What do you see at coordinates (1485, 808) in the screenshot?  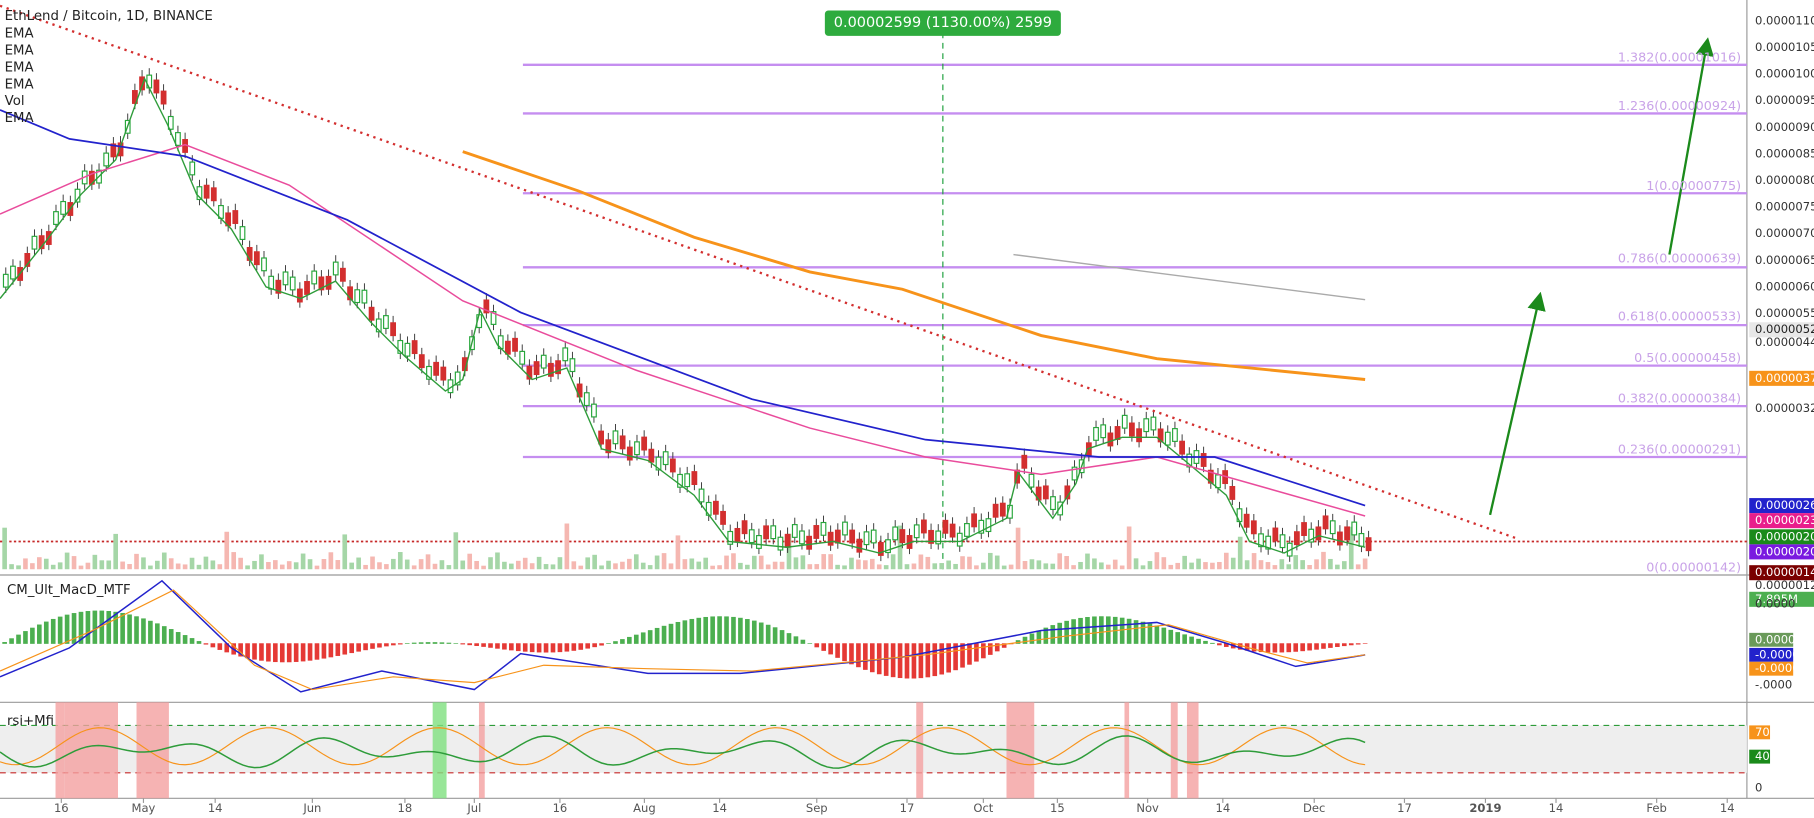 I see `label: 2019` at bounding box center [1485, 808].